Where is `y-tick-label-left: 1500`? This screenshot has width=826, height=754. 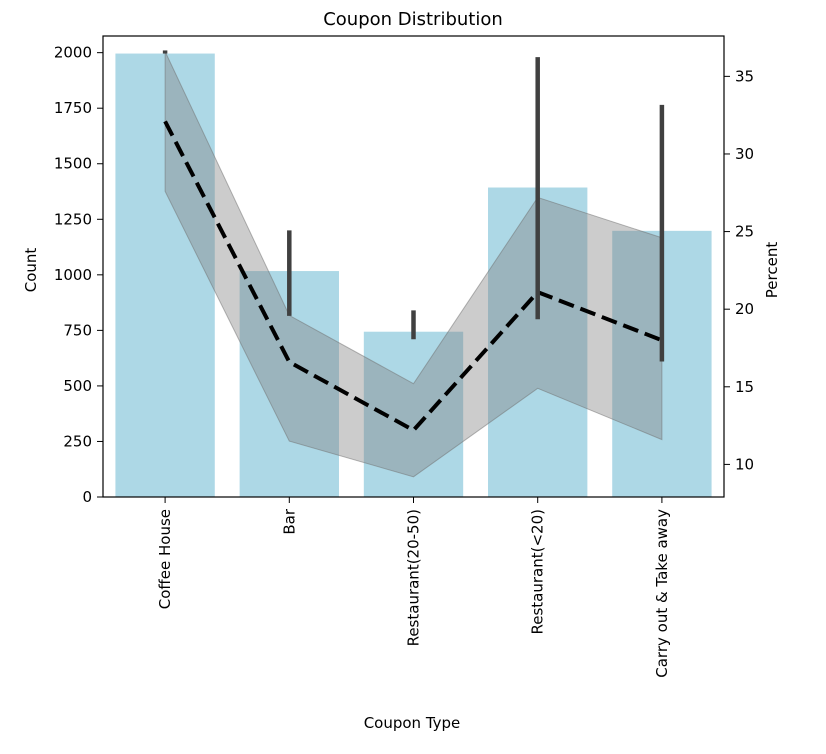 y-tick-label-left: 1500 is located at coordinates (73, 164).